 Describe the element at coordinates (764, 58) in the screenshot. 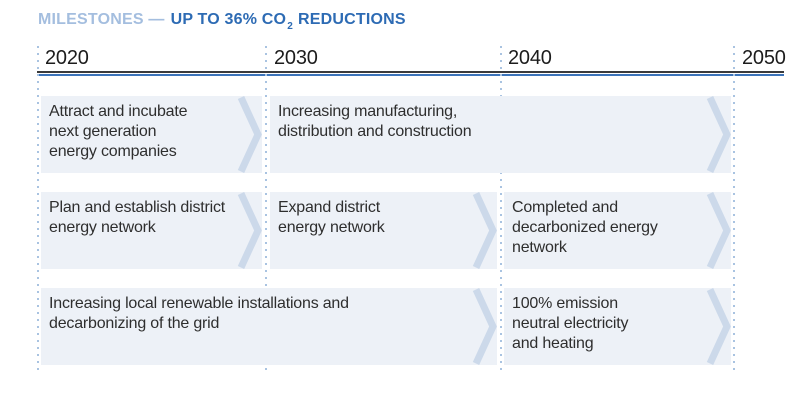

I see `year-label-2050: 2050` at that location.